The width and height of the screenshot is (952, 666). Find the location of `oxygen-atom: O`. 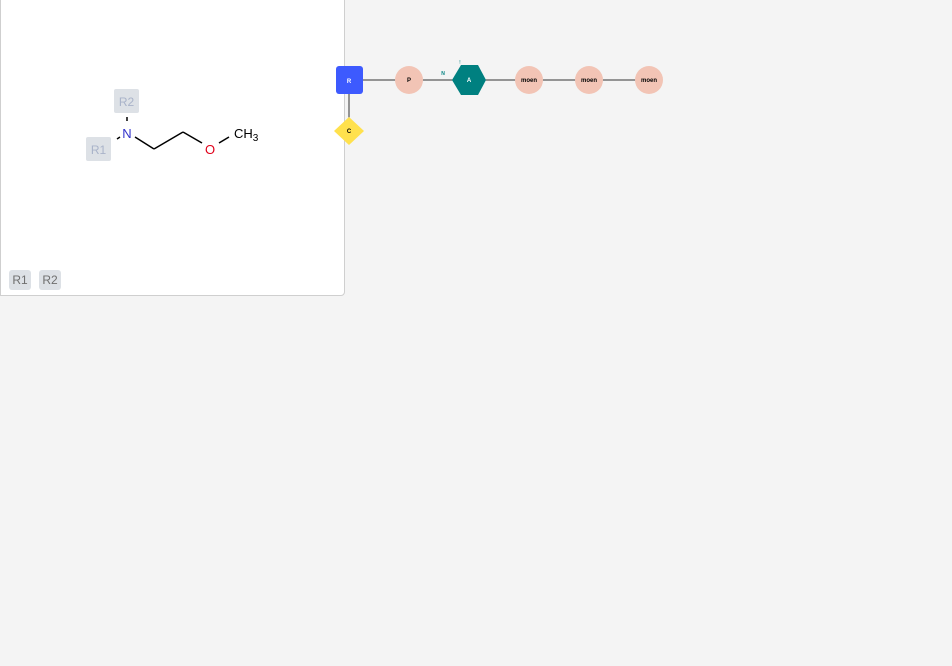

oxygen-atom: O is located at coordinates (210, 149).